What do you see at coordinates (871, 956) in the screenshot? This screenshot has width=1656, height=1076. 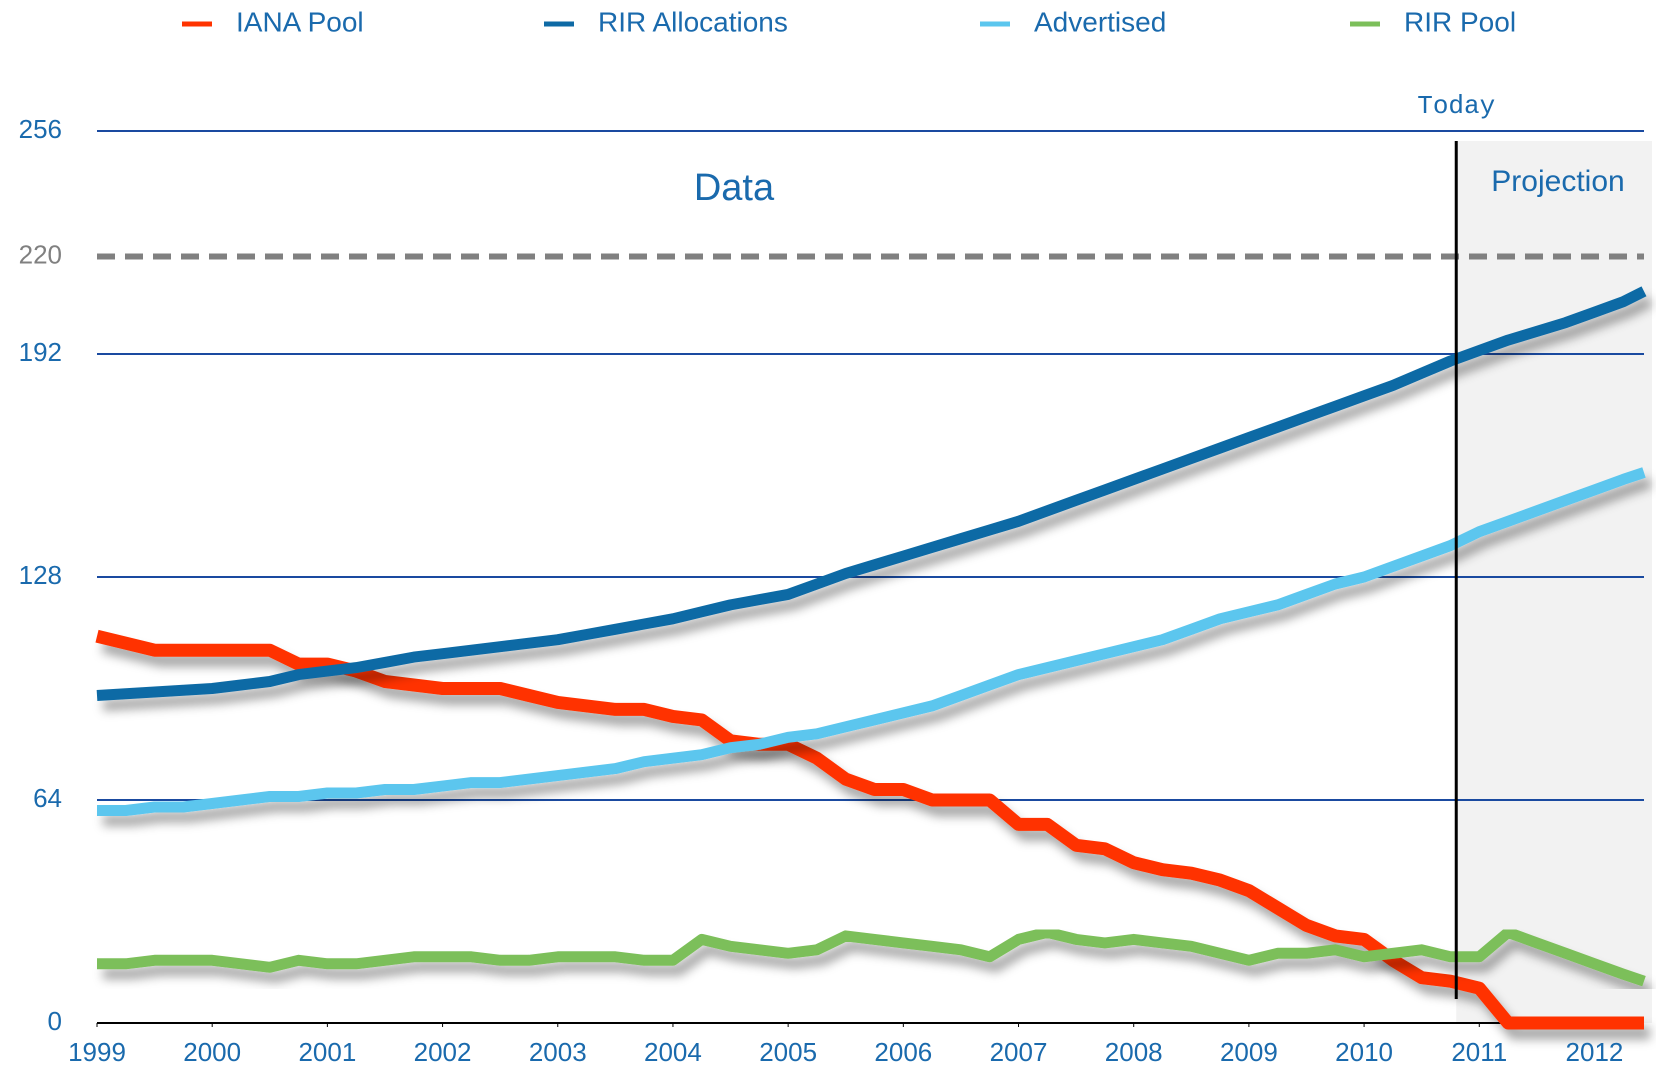 I see `series-line` at bounding box center [871, 956].